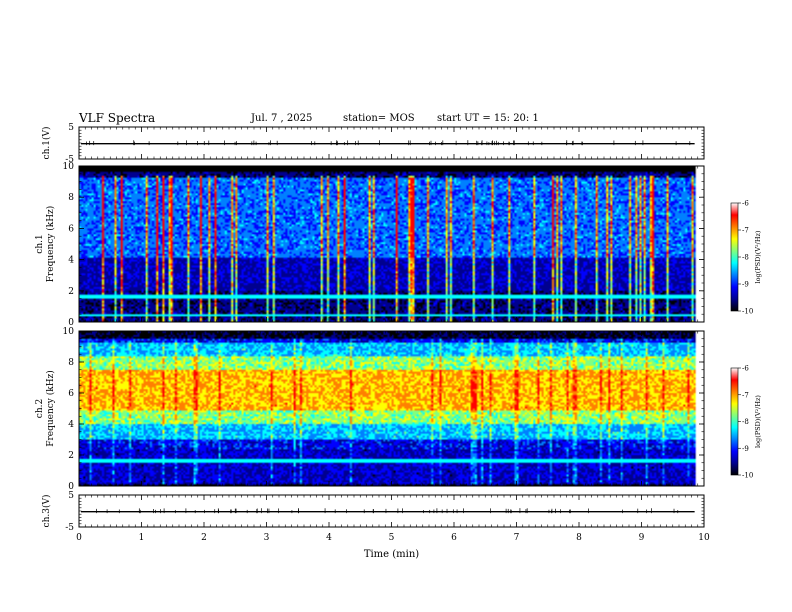  I want to click on y-axis-label-channel: ch.1, so click(40, 243).